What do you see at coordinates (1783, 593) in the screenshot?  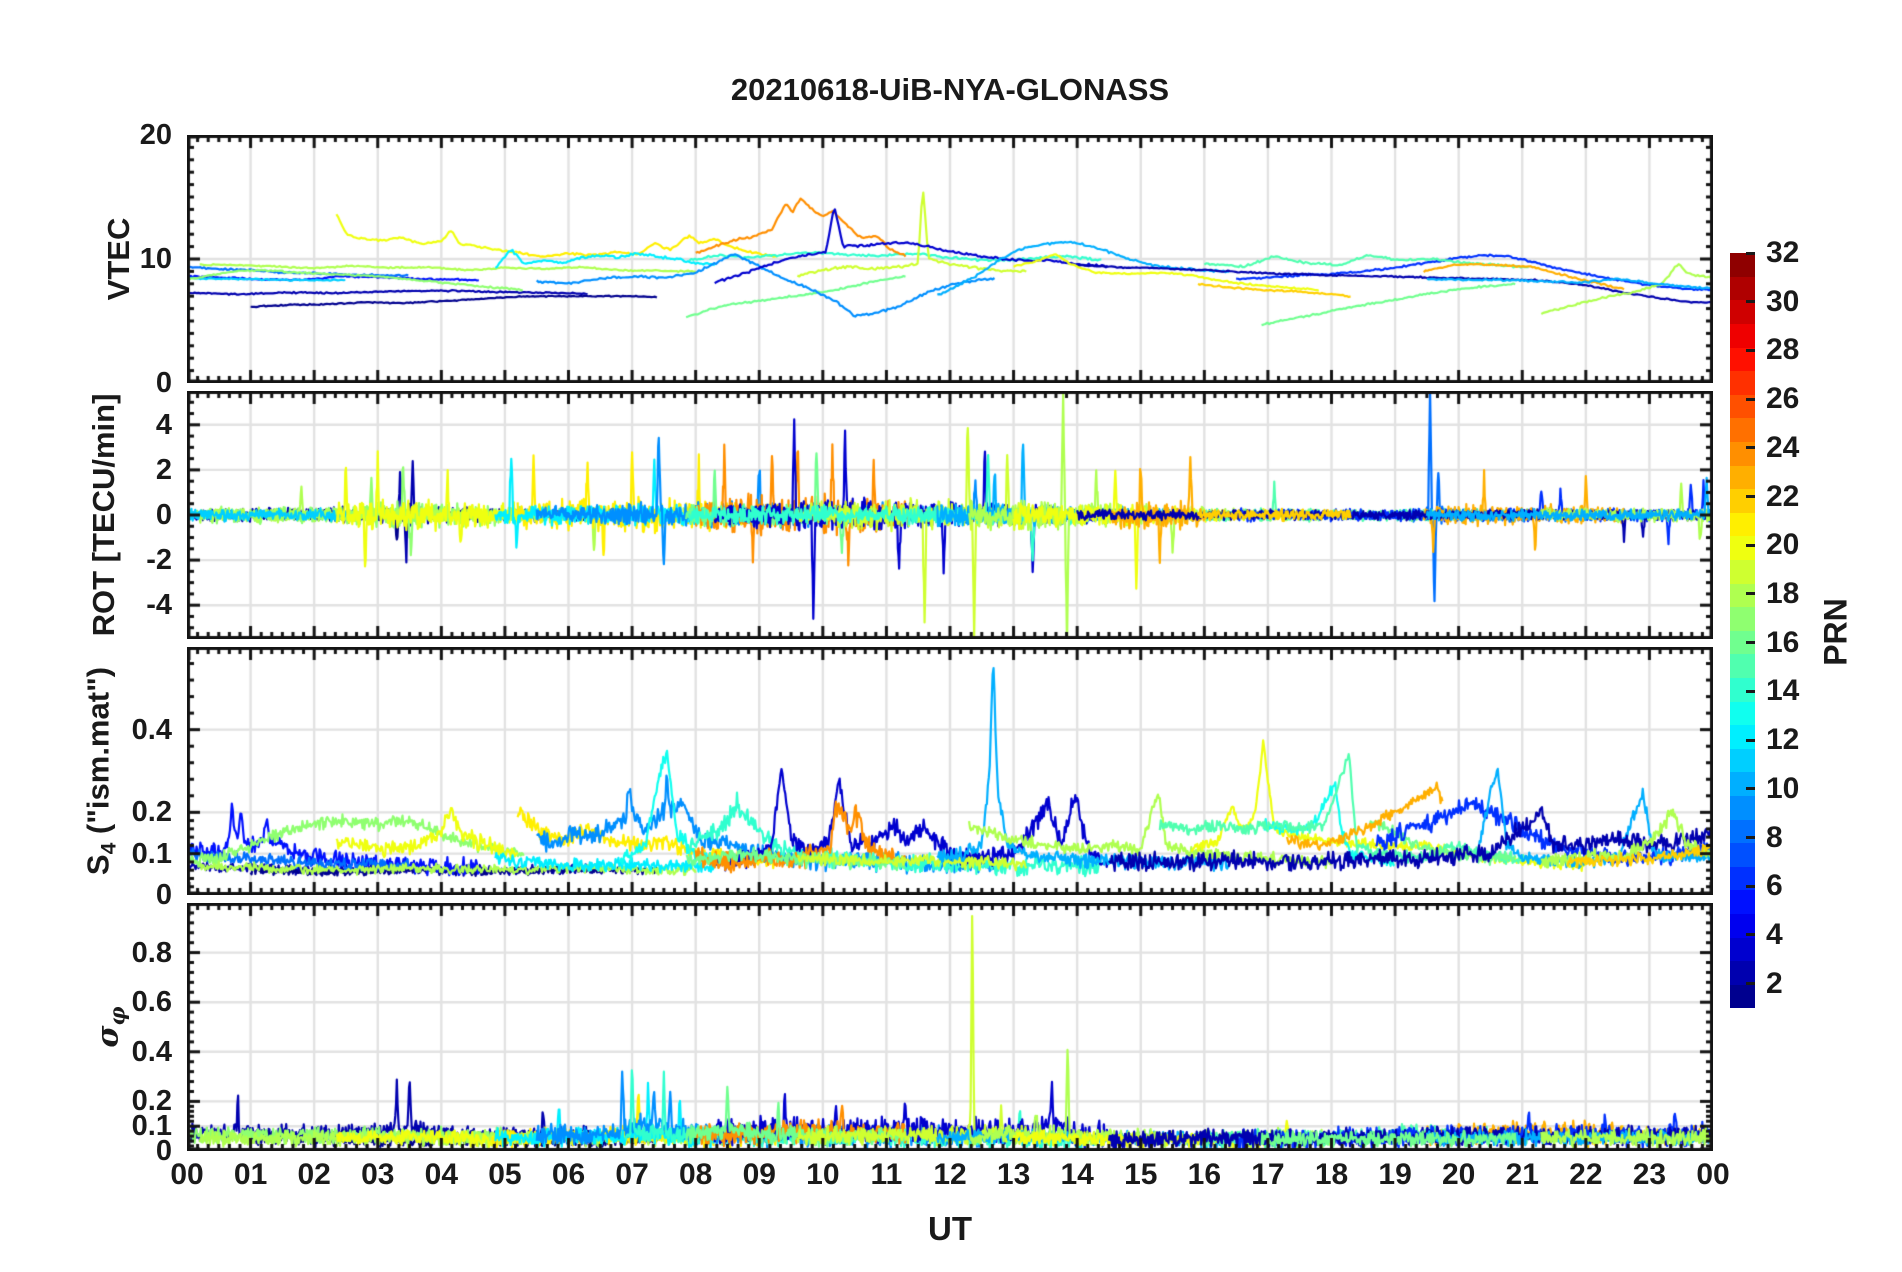 I see `colorbar-tick-label: 18` at bounding box center [1783, 593].